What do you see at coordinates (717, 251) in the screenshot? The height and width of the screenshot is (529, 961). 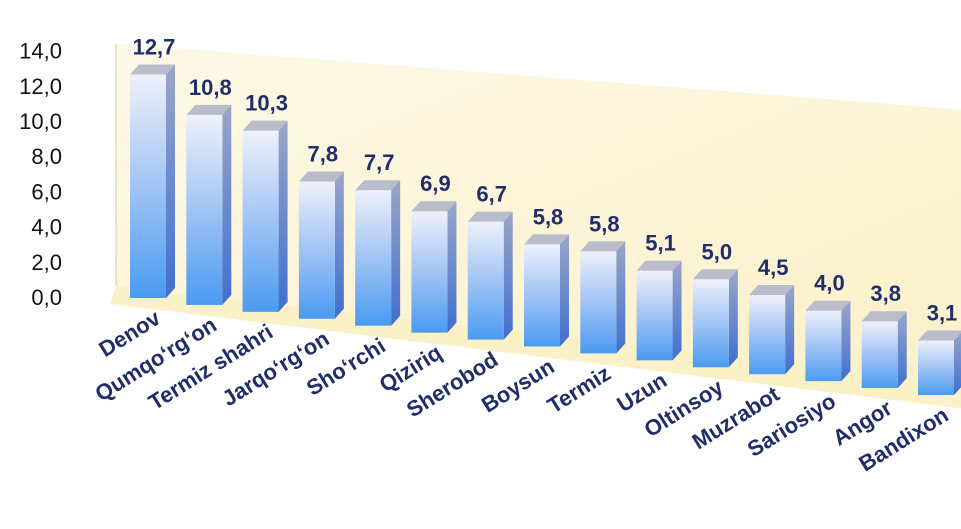 I see `data-label: 5,0` at bounding box center [717, 251].